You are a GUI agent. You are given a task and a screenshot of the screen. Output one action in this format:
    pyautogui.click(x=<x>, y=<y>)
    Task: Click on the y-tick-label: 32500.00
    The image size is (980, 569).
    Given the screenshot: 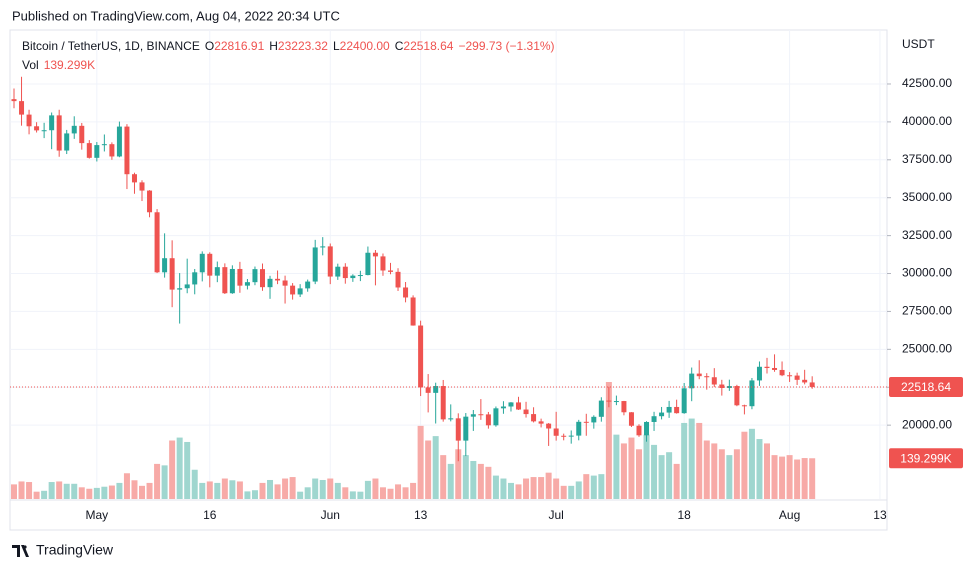 What is the action you would take?
    pyautogui.click(x=927, y=235)
    